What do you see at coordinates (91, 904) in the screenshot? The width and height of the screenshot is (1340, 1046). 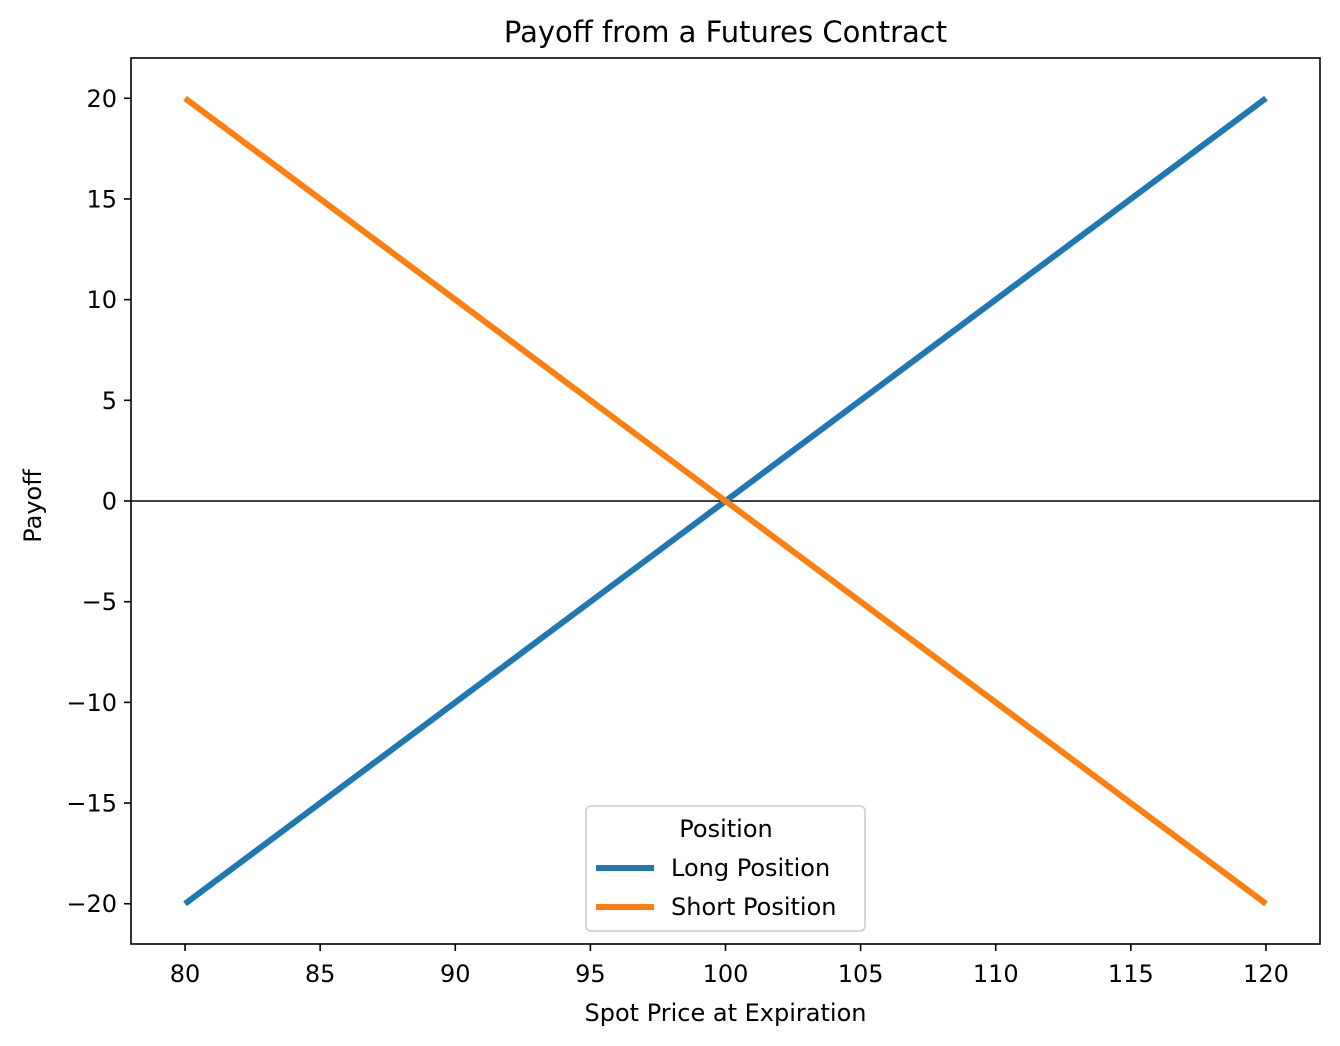 I see `y-tick-label: −20` at bounding box center [91, 904].